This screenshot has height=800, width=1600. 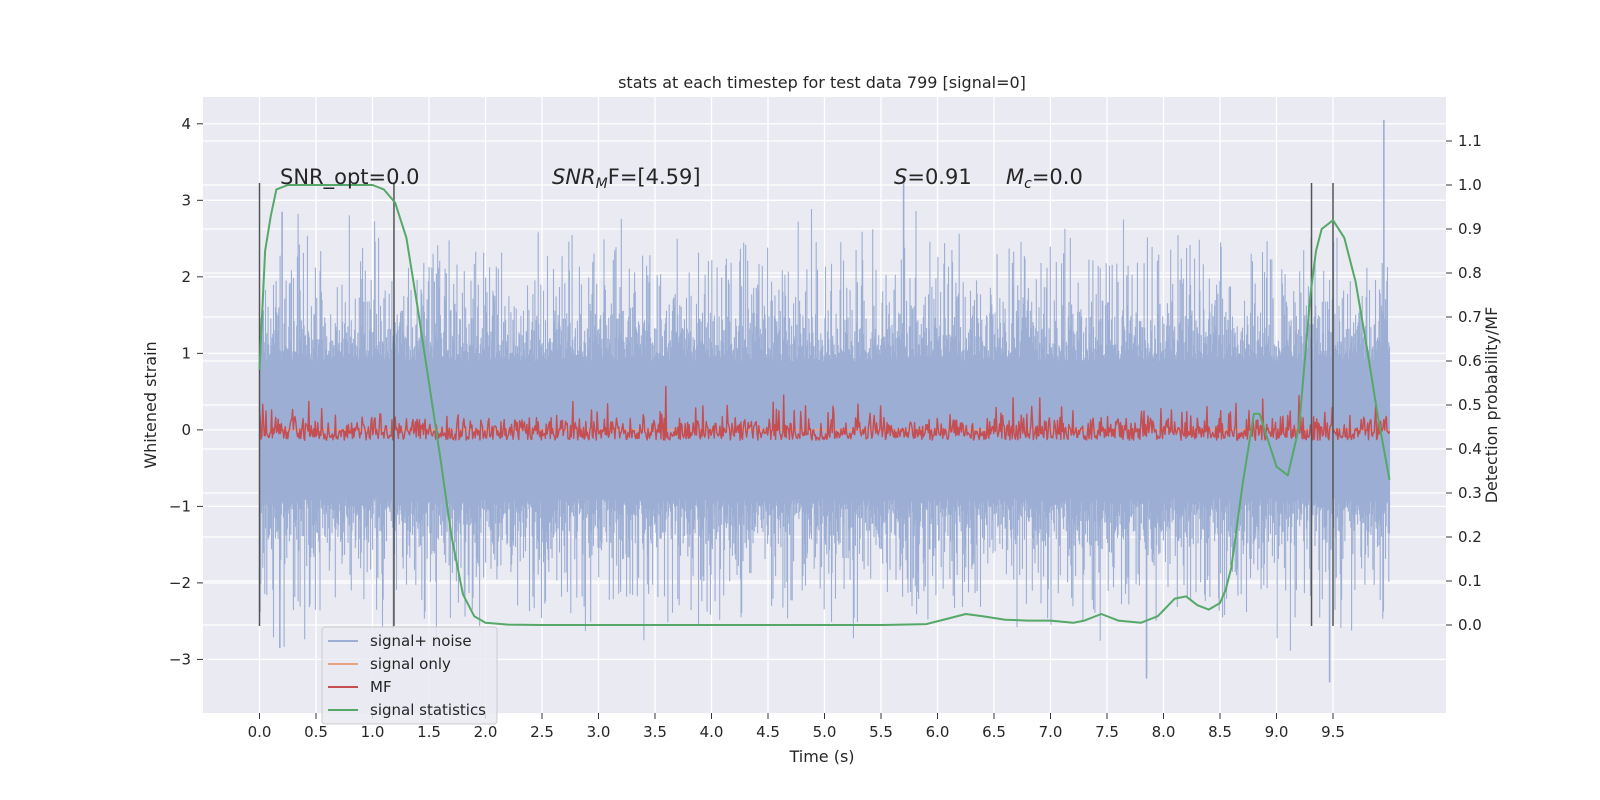 I want to click on y-tick-label: 4, so click(x=186, y=124).